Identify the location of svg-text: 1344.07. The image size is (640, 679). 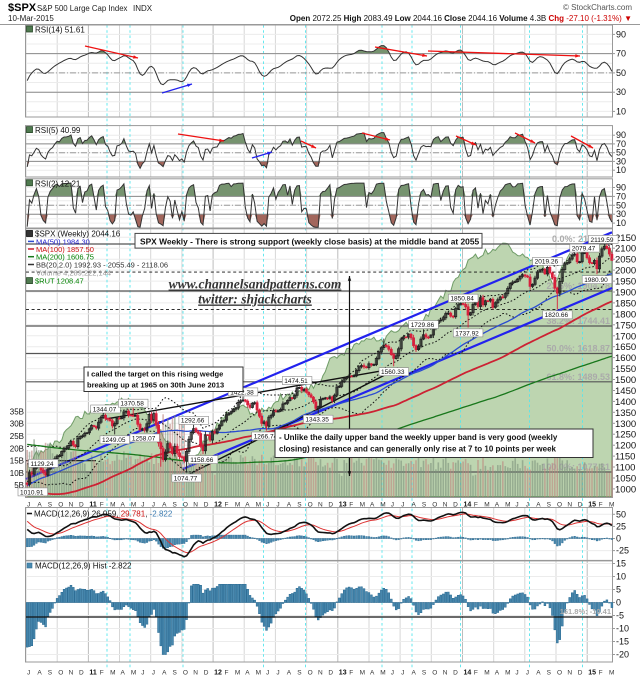
(105, 409).